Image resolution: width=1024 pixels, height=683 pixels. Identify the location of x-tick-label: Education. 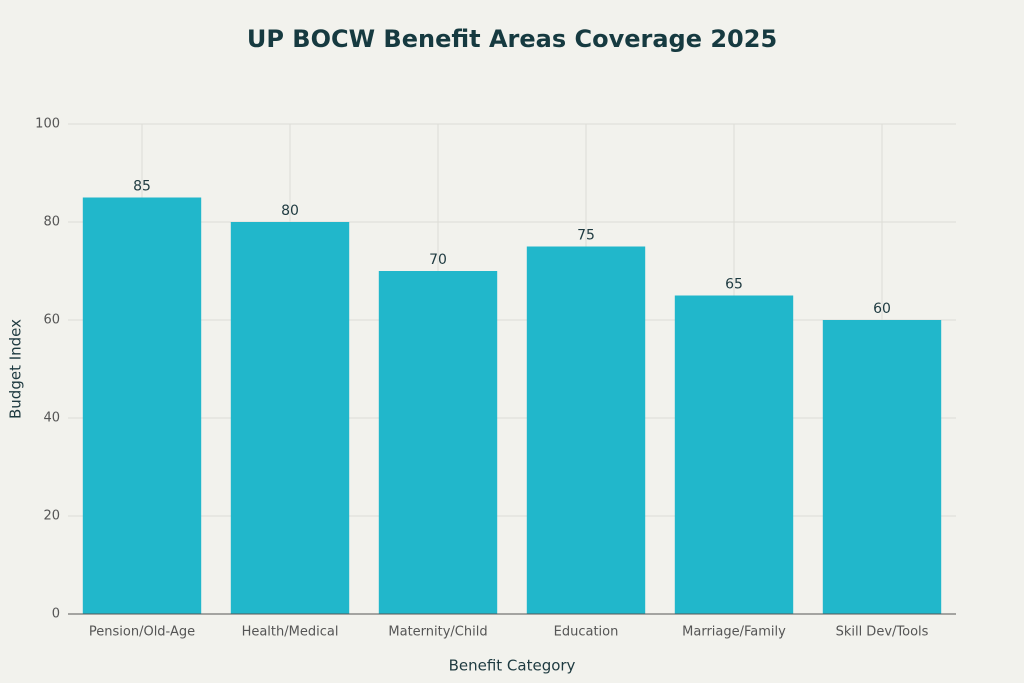
(586, 632).